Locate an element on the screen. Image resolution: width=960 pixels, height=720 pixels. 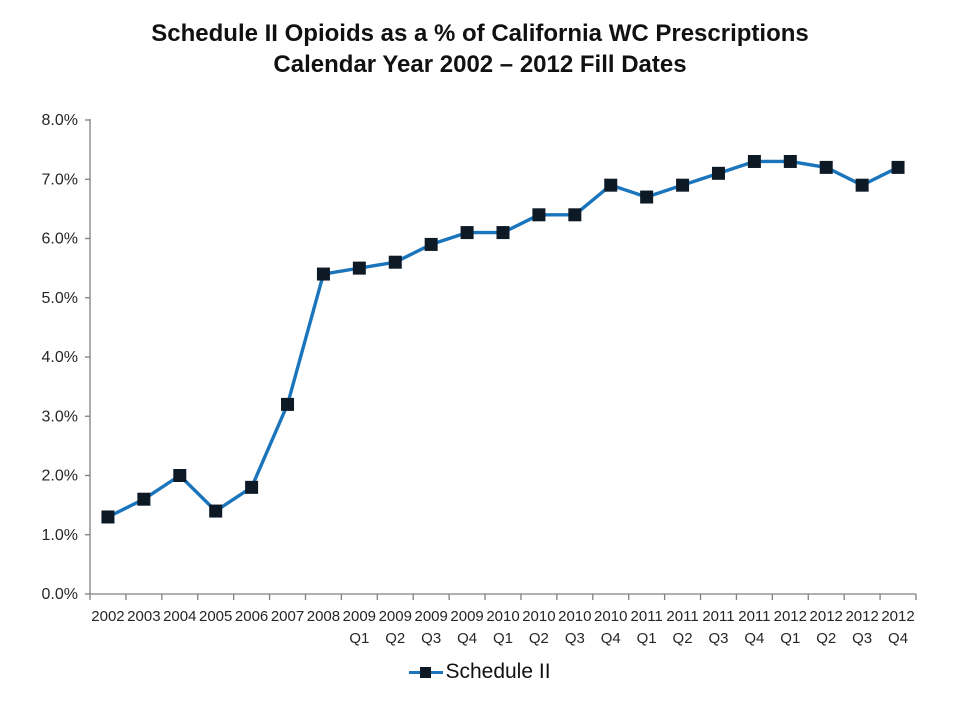
y-axis-tick-label: 8.0% is located at coordinates (60, 120).